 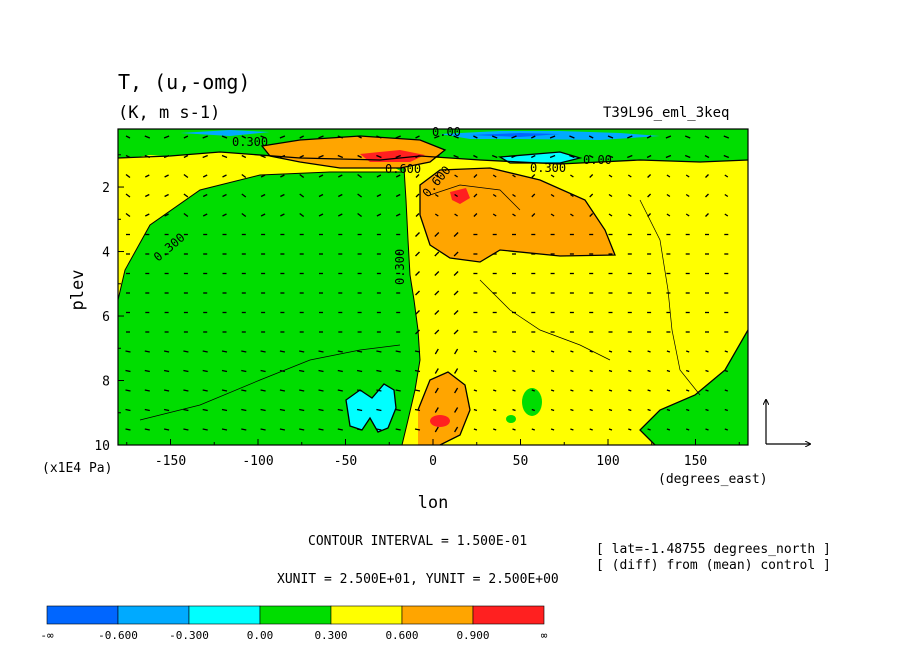 I want to click on x-tick-label: 0, so click(x=433, y=461).